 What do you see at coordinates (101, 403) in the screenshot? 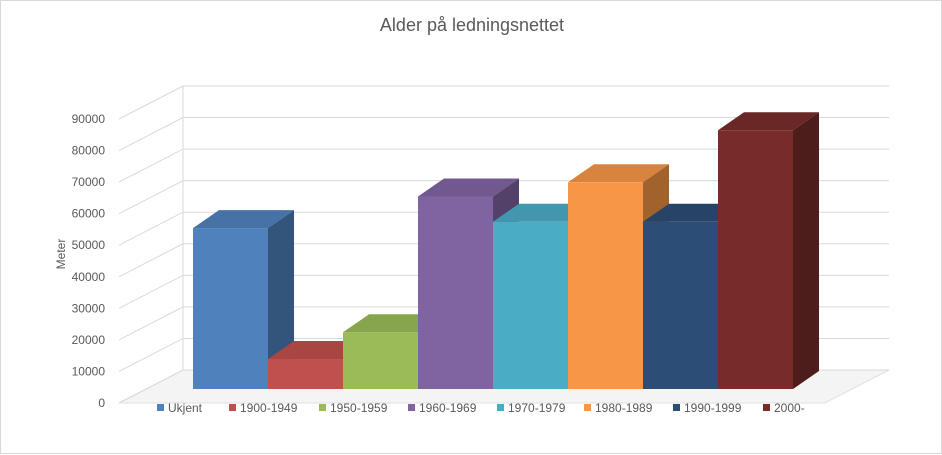
I see `y-tick-label: 0` at bounding box center [101, 403].